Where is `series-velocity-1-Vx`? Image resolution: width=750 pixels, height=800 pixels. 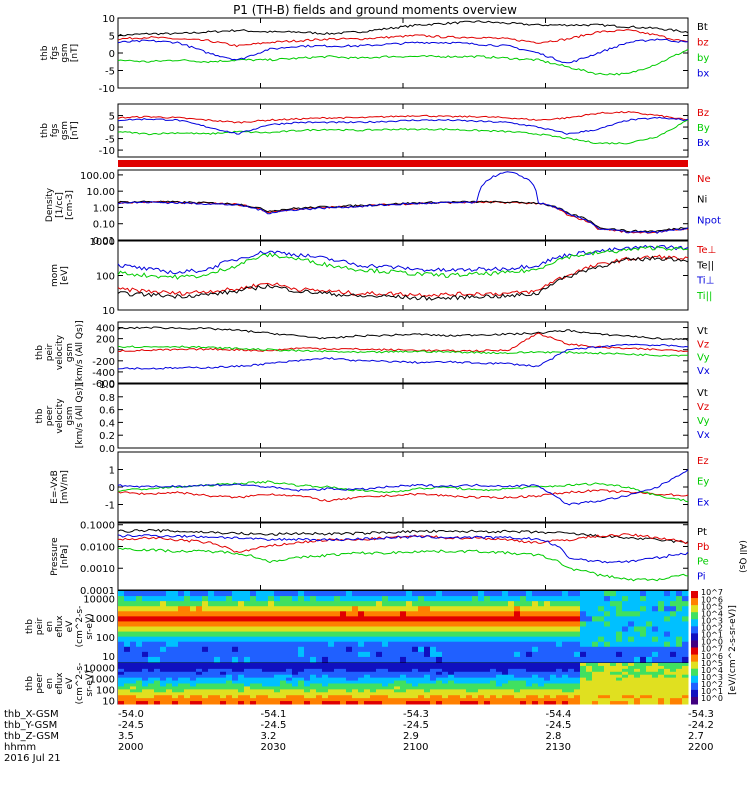
series-velocity-1-Vx is located at coordinates (403, 356).